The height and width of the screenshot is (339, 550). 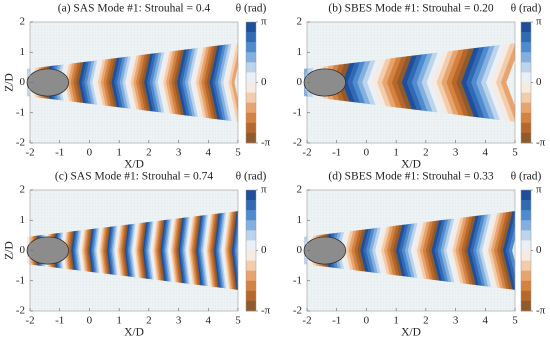 What do you see at coordinates (134, 9) in the screenshot?
I see `chart-title: (a) SAS Mode #1: Strouhal = 0.4` at bounding box center [134, 9].